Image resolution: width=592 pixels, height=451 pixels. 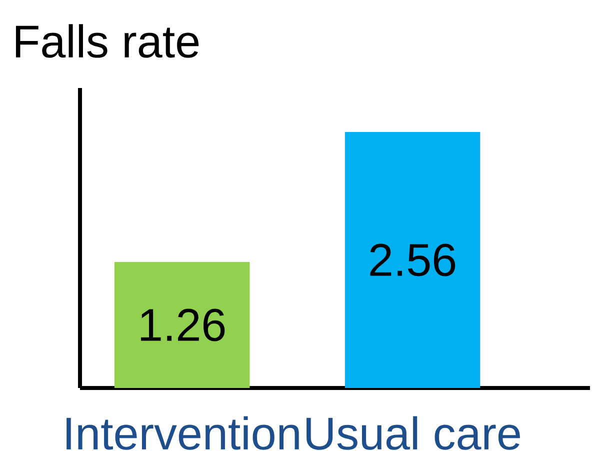 What do you see at coordinates (182, 325) in the screenshot?
I see `data-label: 1.26` at bounding box center [182, 325].